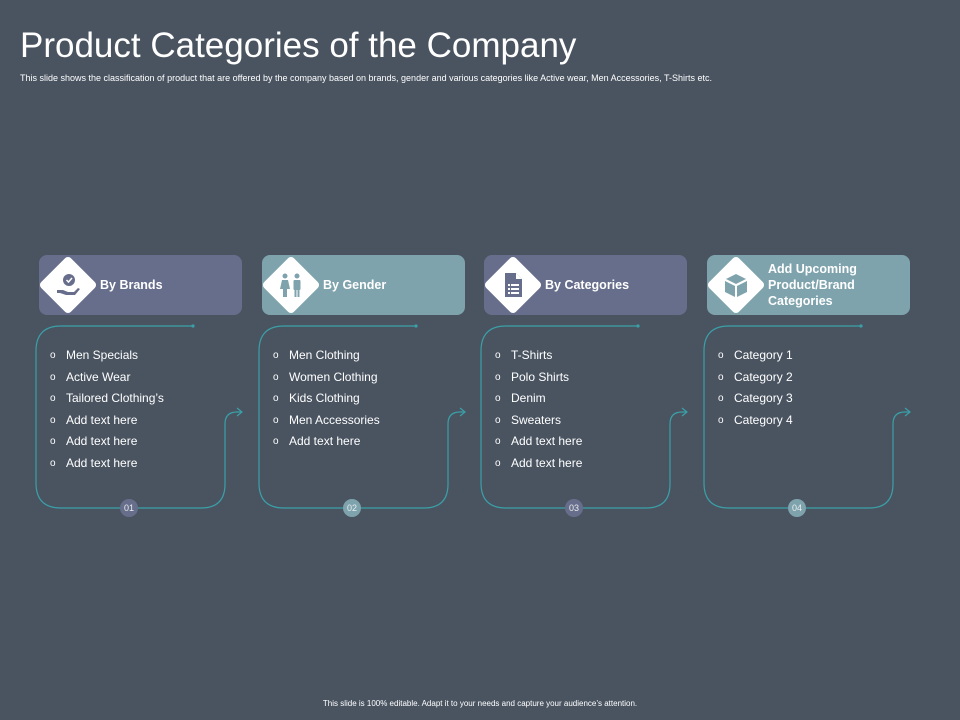  I want to click on list-item-text: Category 3, so click(763, 398).